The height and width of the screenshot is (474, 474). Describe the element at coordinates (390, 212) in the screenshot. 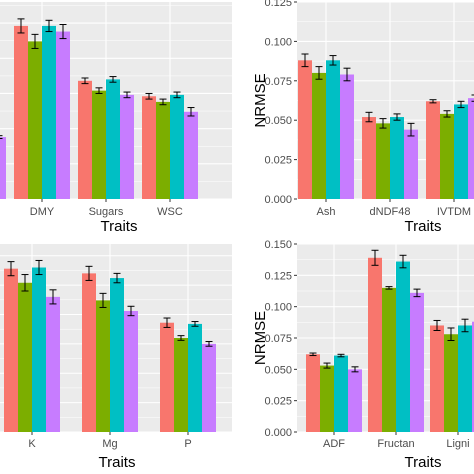

I see `x-tick-label: dNDF48` at that location.